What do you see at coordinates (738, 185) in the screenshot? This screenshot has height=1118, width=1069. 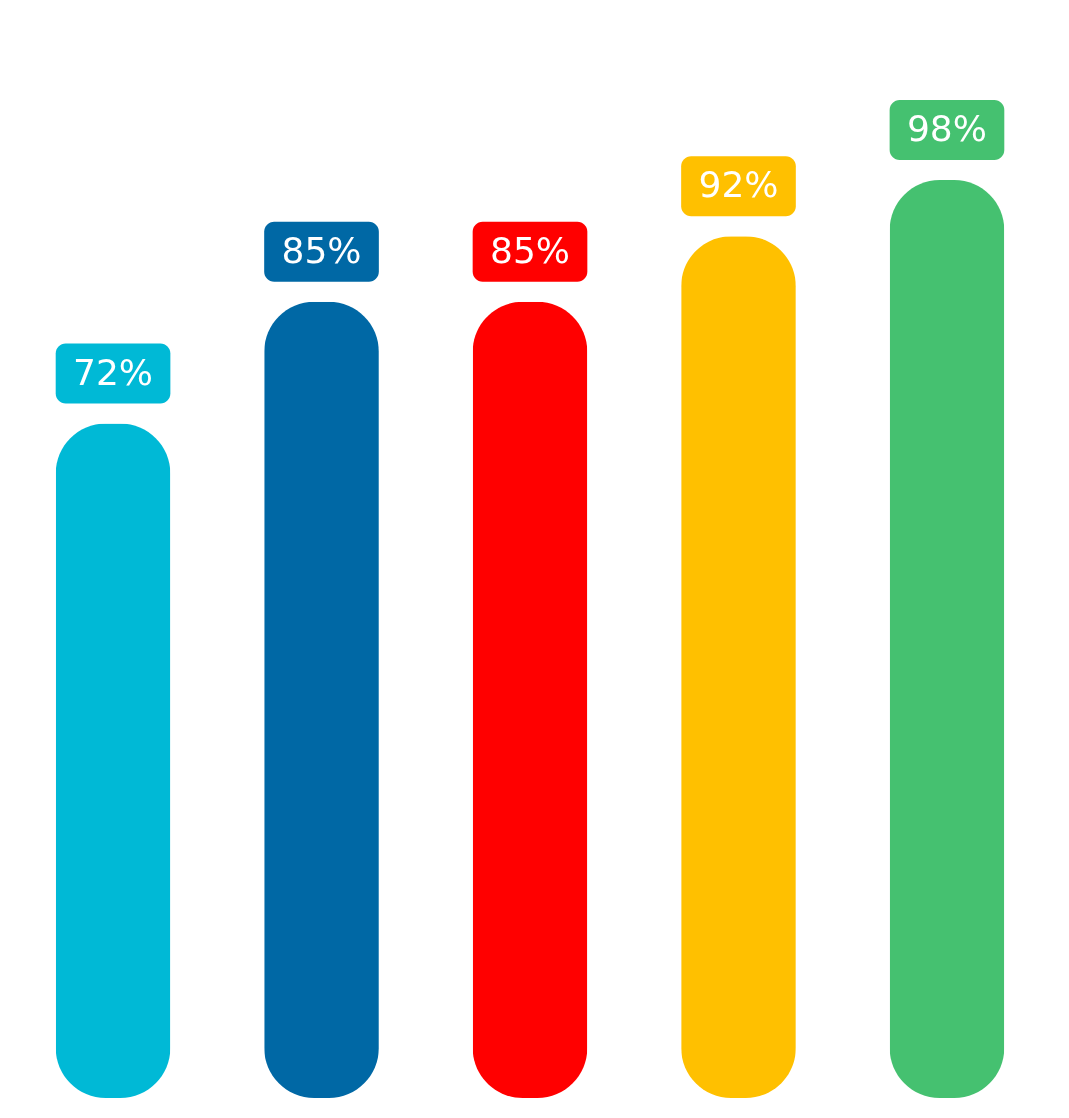 I see `data-label: 92%` at bounding box center [738, 185].